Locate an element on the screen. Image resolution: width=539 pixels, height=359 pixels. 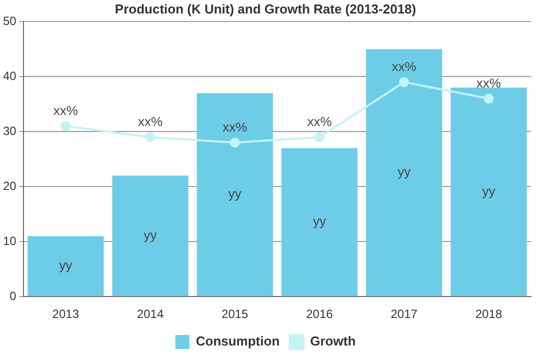
x-tick-label: 2015 is located at coordinates (235, 314).